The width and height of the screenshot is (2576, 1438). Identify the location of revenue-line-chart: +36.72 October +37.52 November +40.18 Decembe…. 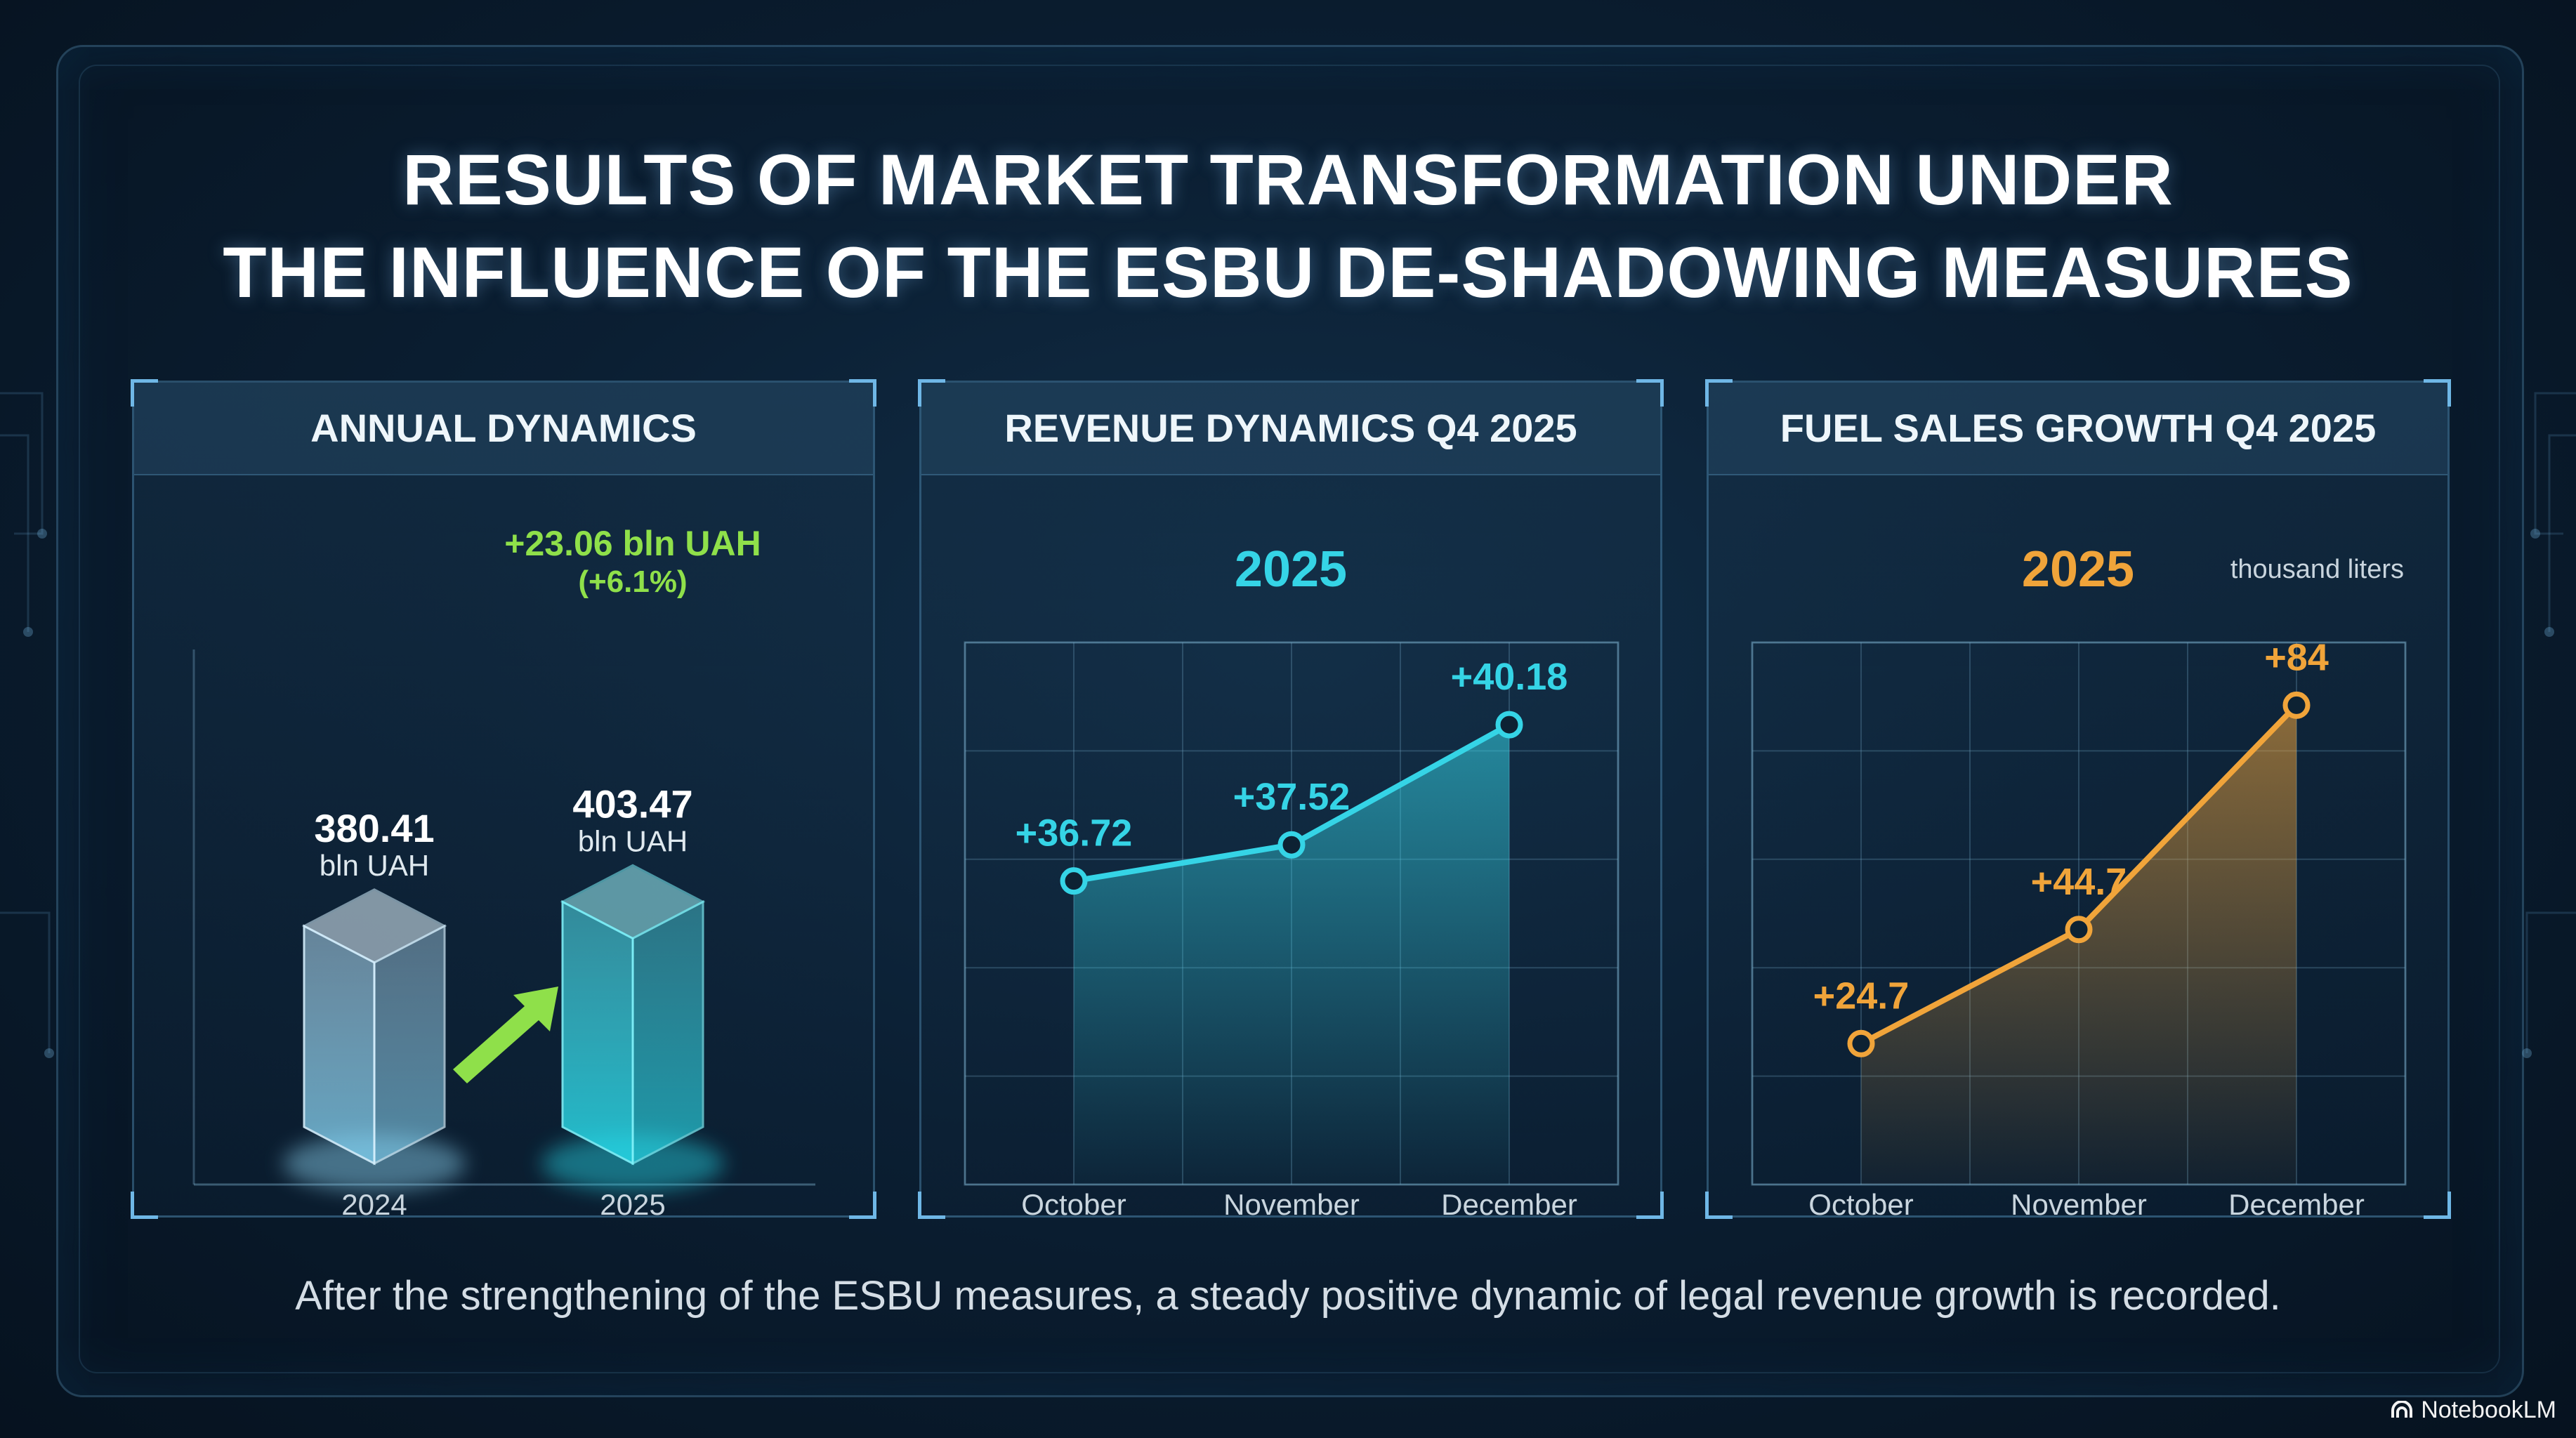
(1291, 878).